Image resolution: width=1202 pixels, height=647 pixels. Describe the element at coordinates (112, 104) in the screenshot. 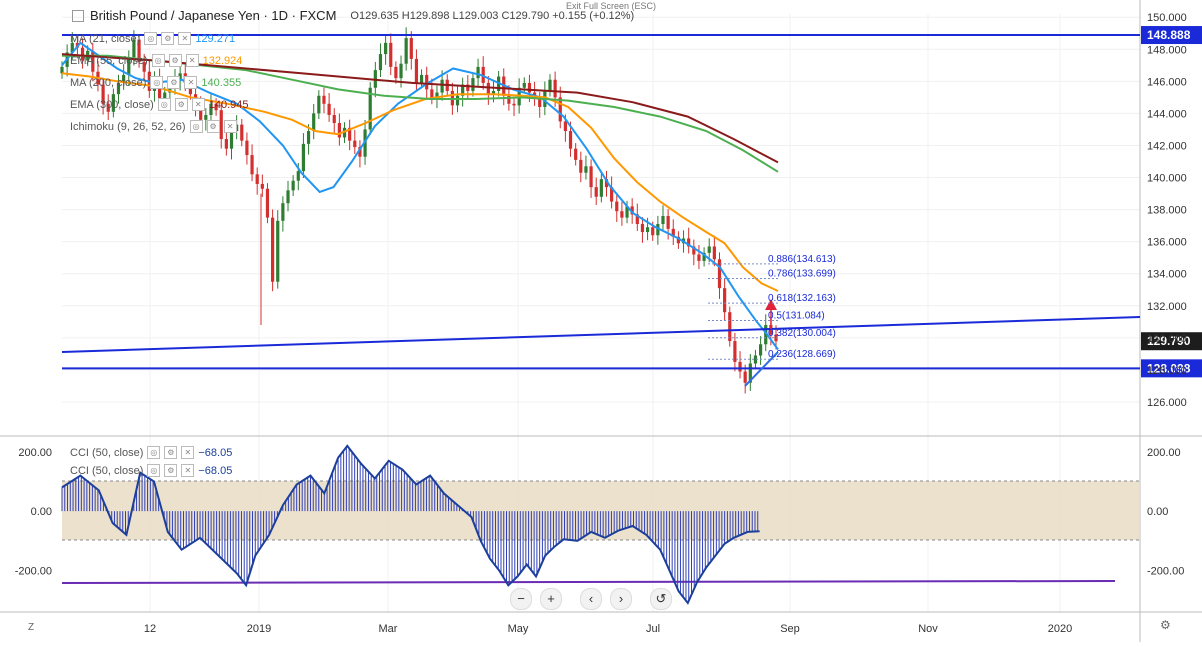

I see `legend-label: EMA (300, close)` at that location.